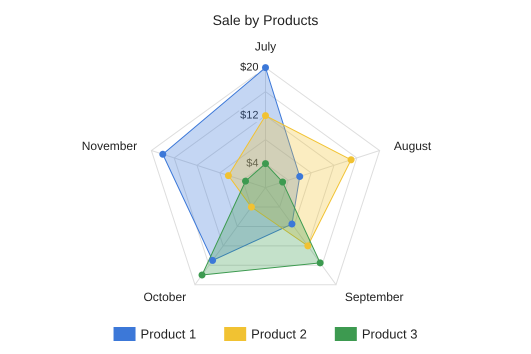 Image resolution: width=531 pixels, height=354 pixels. I want to click on legend-label: Product 2, so click(279, 334).